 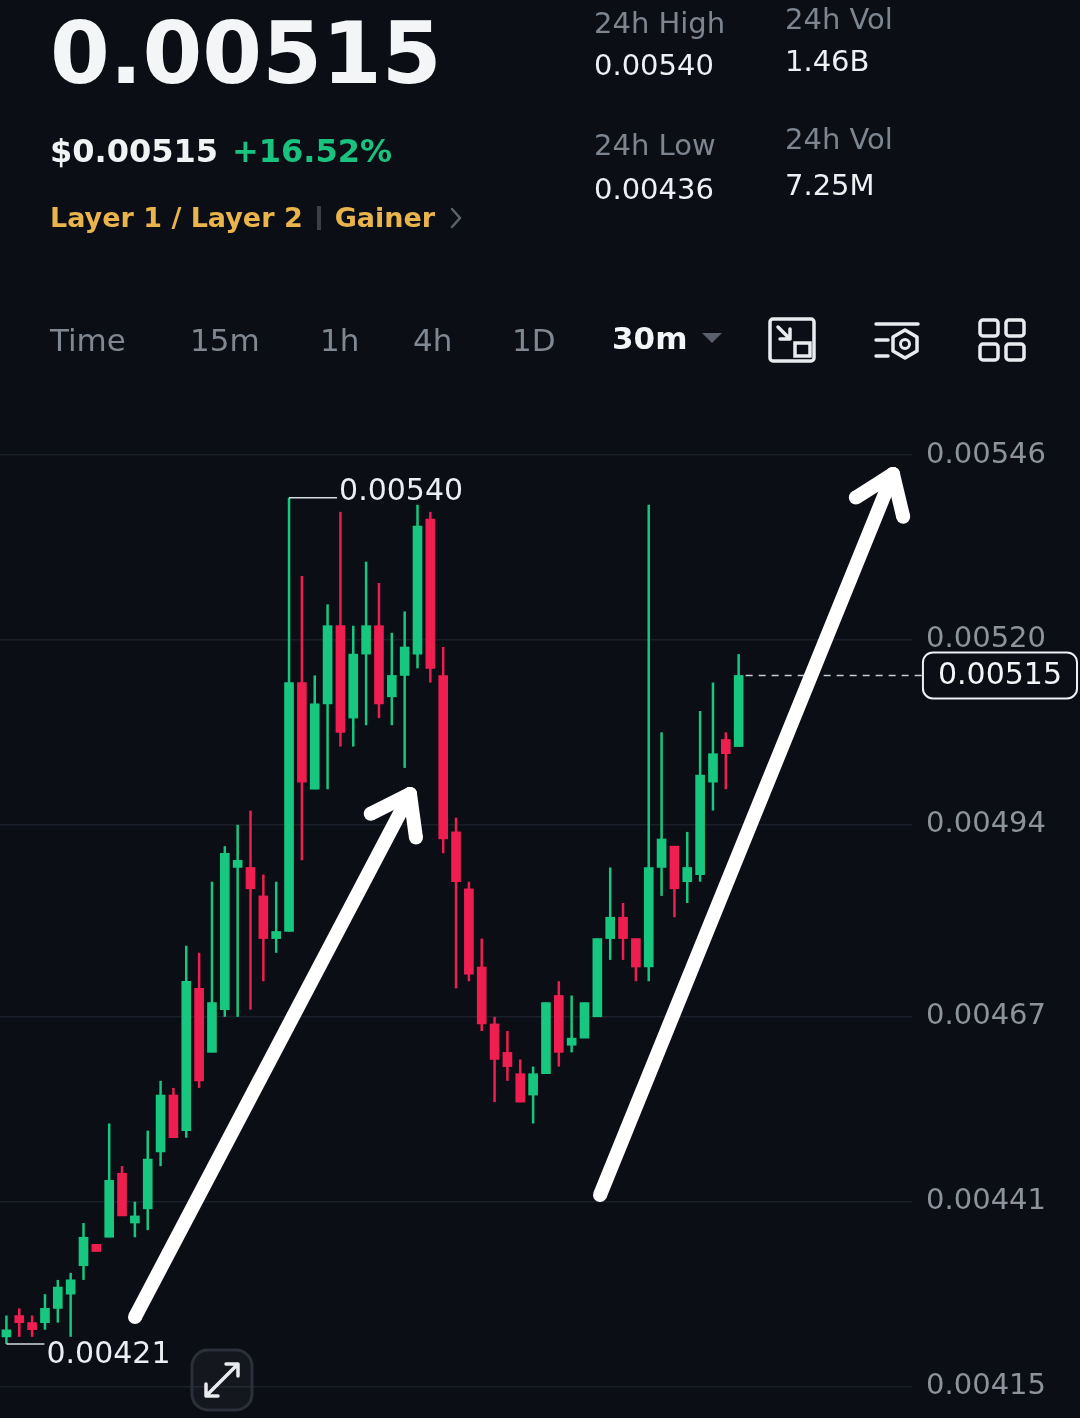 What do you see at coordinates (246, 53) in the screenshot?
I see `chart-title: 0.00515` at bounding box center [246, 53].